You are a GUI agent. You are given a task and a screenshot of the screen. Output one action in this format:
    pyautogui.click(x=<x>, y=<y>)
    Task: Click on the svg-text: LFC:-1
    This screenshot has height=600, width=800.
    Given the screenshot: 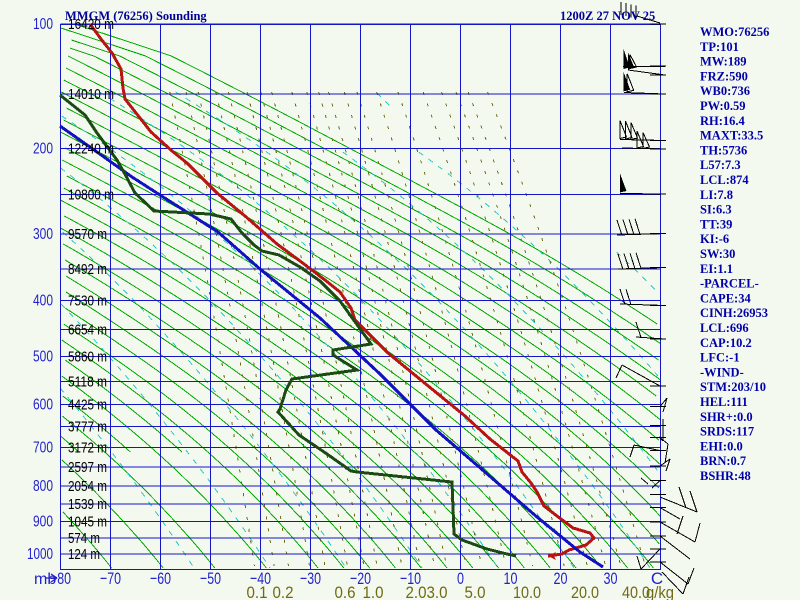 What is the action you would take?
    pyautogui.click(x=720, y=358)
    